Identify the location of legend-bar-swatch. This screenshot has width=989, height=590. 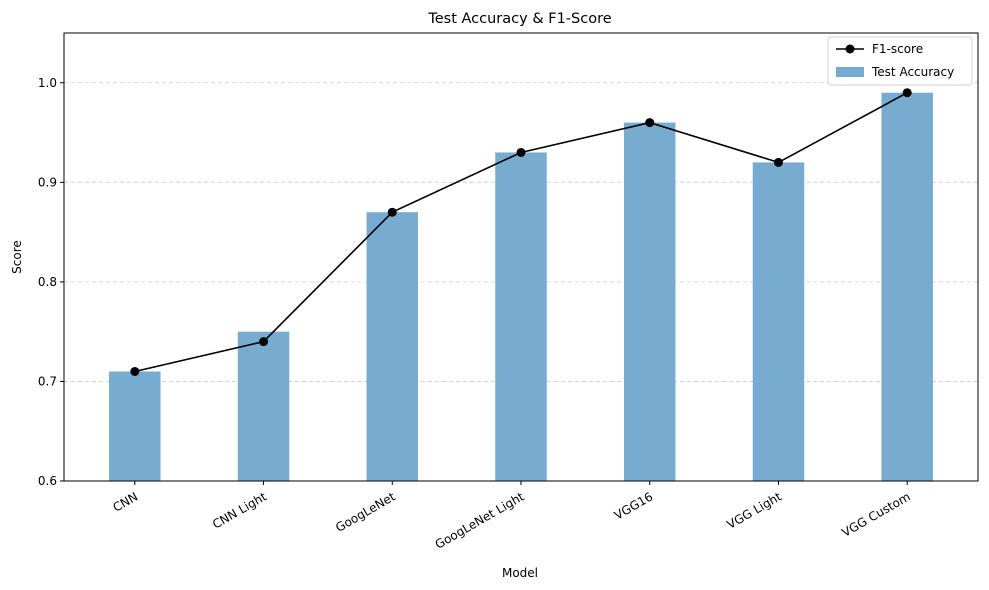
(850, 72).